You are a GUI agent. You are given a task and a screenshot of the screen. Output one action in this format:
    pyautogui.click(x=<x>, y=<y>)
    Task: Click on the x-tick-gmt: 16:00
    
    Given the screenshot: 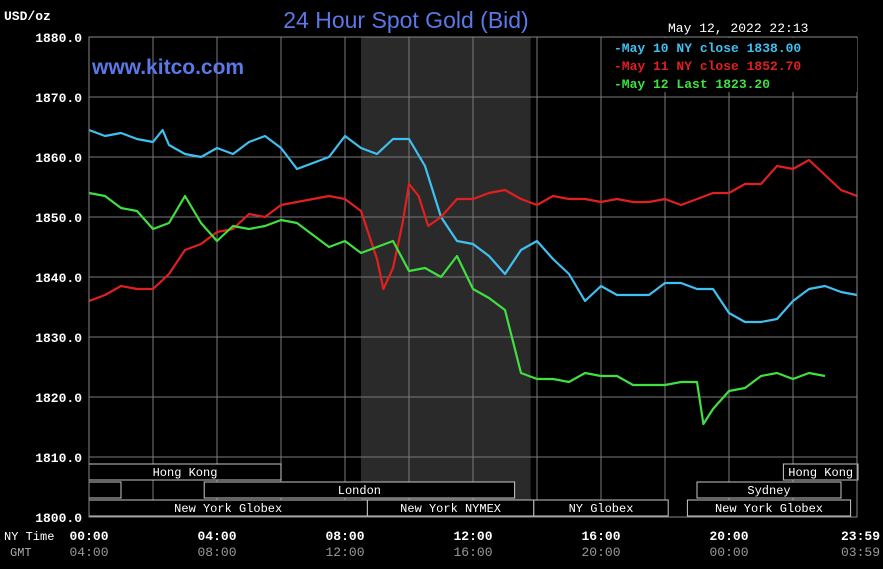 What is the action you would take?
    pyautogui.click(x=472, y=552)
    